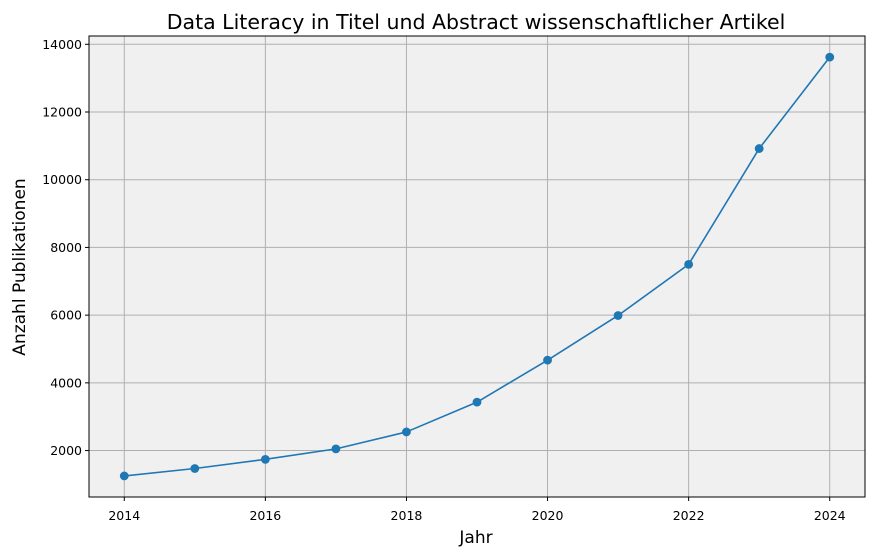 The height and width of the screenshot is (556, 873). Describe the element at coordinates (62, 112) in the screenshot. I see `y-tick-label: 12000` at that location.